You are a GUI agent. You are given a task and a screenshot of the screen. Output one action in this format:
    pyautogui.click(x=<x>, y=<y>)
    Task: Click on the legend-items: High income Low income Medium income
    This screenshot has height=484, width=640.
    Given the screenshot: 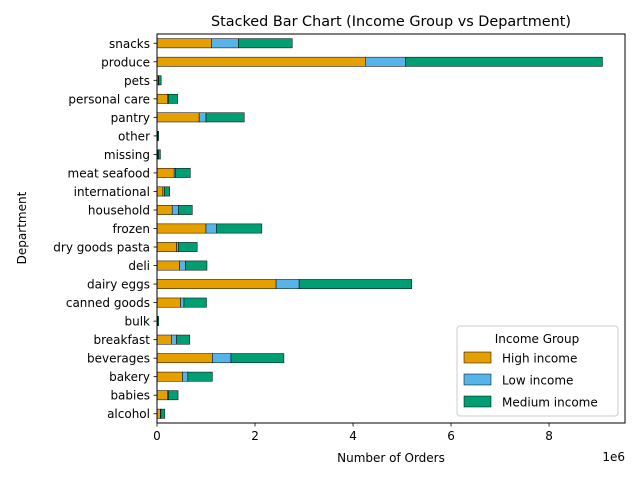 What is the action you would take?
    pyautogui.click(x=530, y=380)
    